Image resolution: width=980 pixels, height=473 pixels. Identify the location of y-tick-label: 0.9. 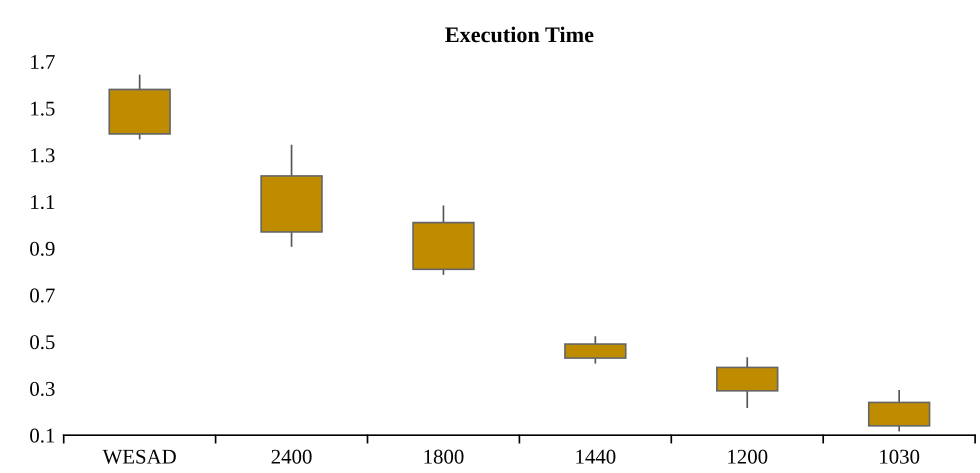
(42, 249).